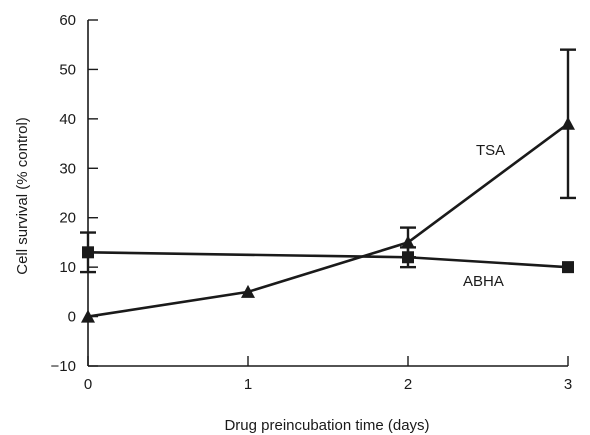 This screenshot has width=590, height=435. I want to click on abha-series-line, so click(328, 260).